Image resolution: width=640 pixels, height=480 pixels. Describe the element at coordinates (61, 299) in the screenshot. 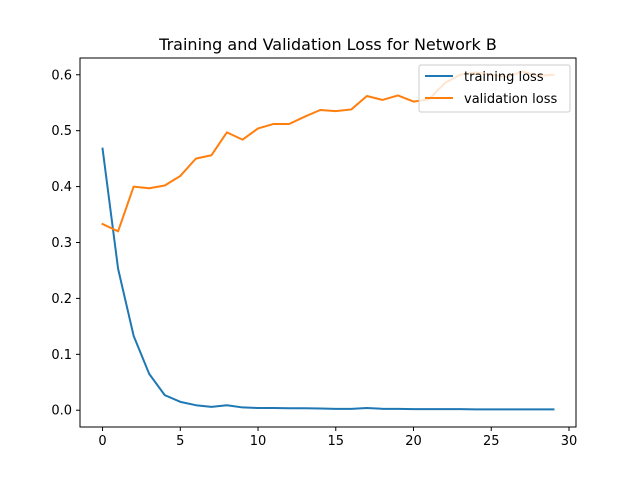

I see `y-tick-label: 0.2` at that location.